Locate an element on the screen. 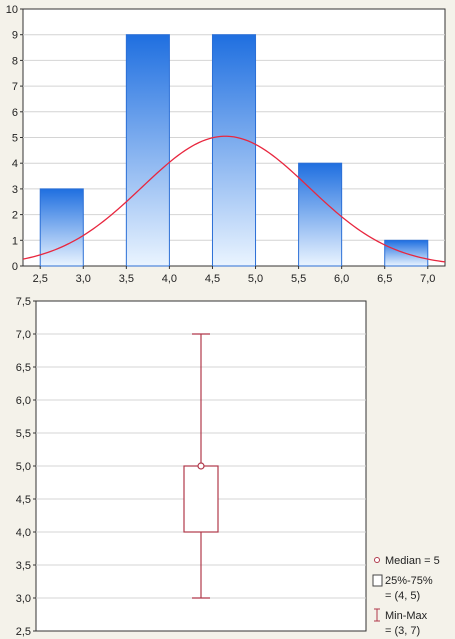 This screenshot has width=455, height=639. histogram-x-tick-label: 4,0 is located at coordinates (169, 279).